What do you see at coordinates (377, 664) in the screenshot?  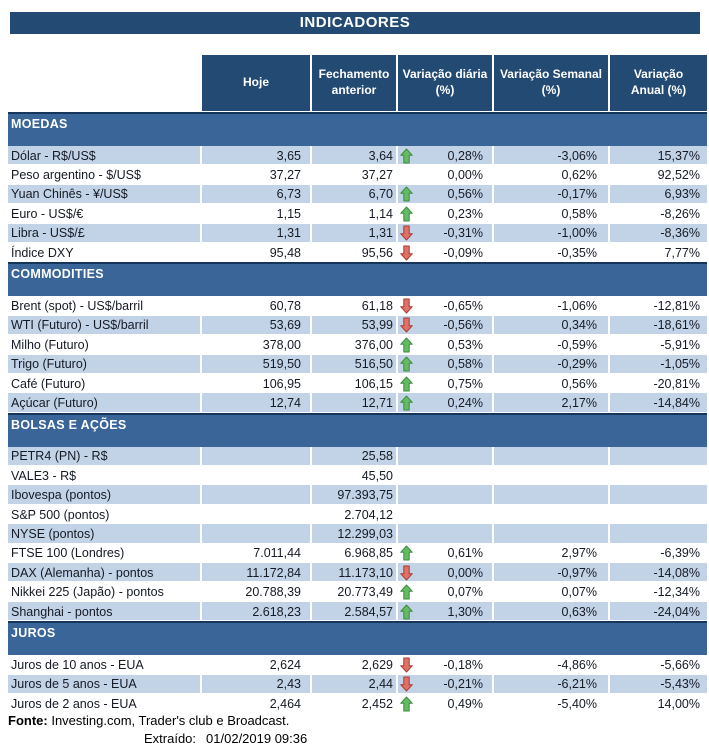 I see `value-fechamento-anterior: 2,629` at bounding box center [377, 664].